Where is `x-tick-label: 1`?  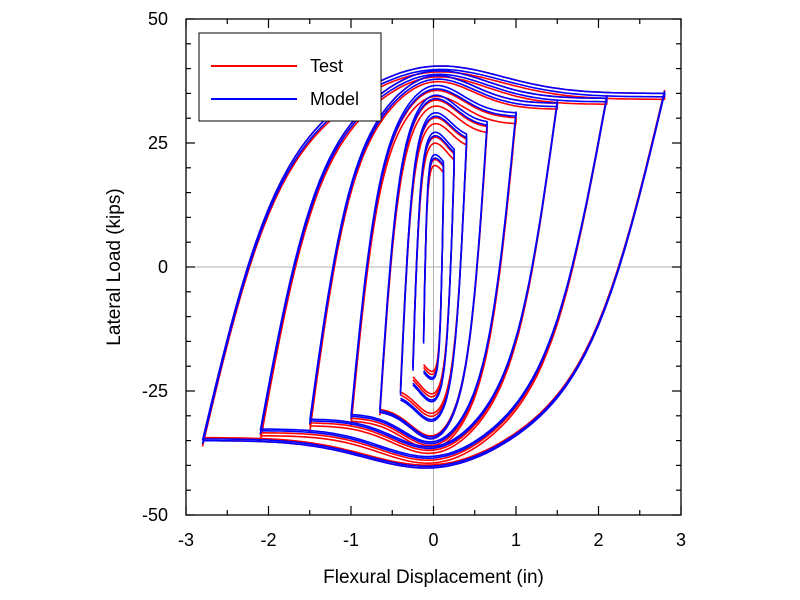
x-tick-label: 1 is located at coordinates (516, 540).